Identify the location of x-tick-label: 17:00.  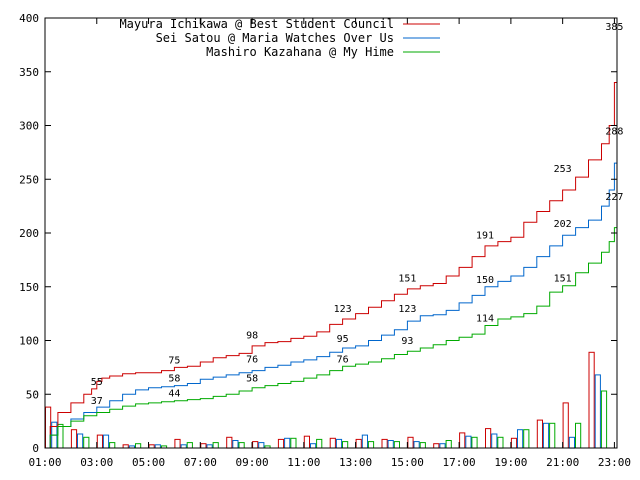
(459, 462).